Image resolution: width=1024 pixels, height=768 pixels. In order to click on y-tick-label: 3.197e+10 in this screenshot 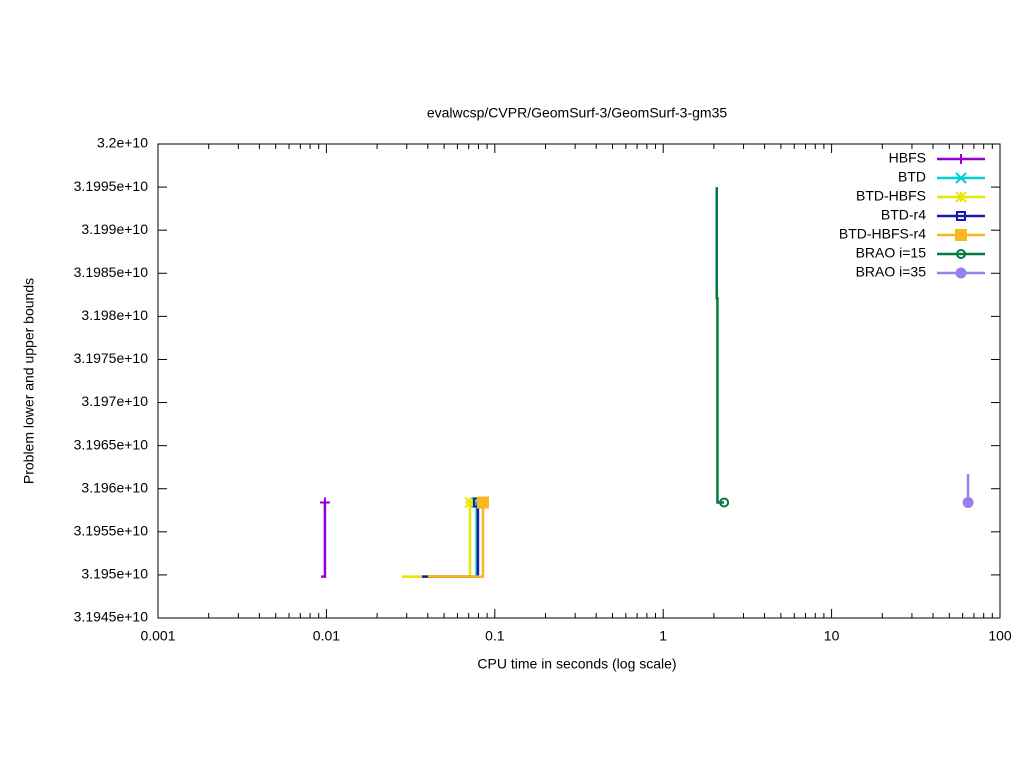, I will do `click(114, 401)`.